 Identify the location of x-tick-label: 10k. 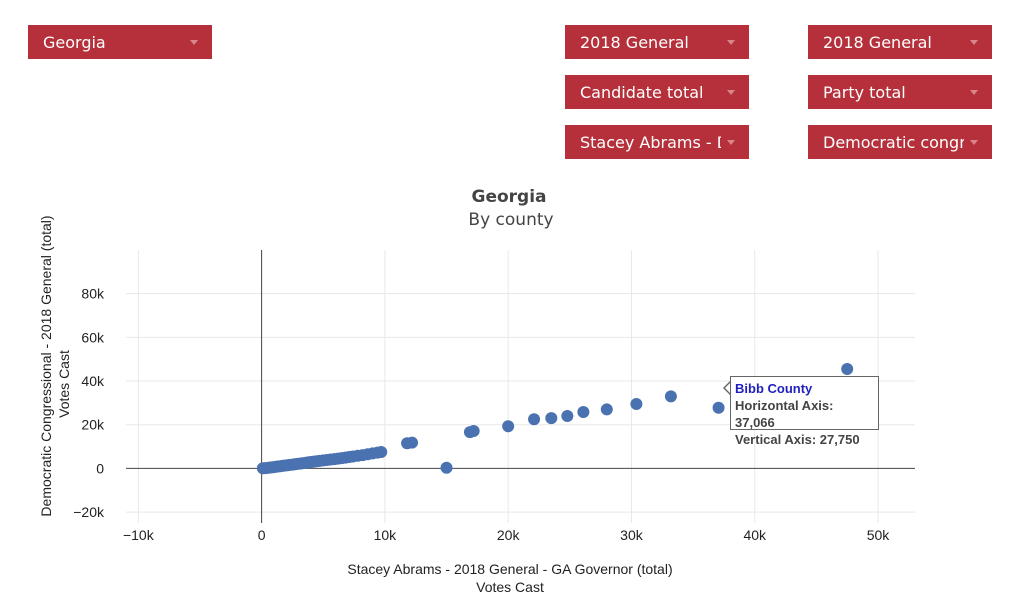
(386, 535).